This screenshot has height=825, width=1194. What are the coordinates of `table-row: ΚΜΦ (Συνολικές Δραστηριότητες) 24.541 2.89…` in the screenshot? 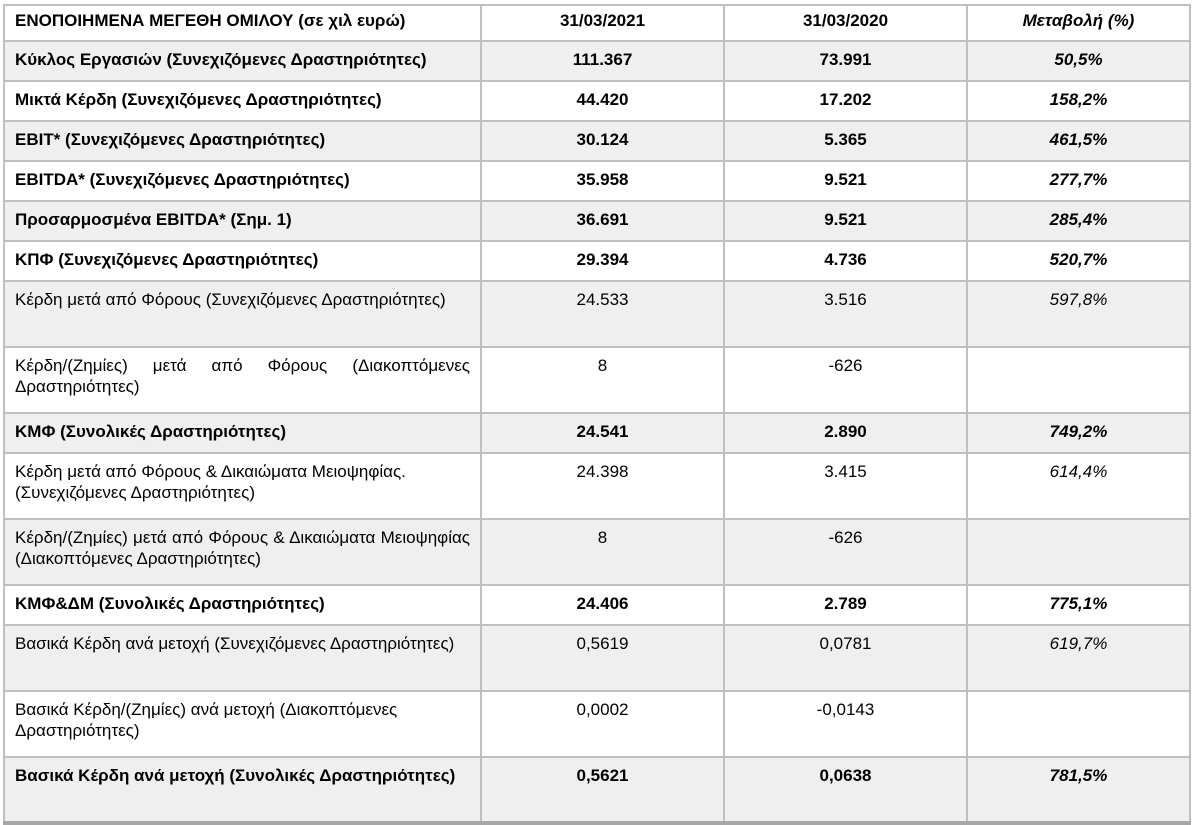 It's located at (597, 433).